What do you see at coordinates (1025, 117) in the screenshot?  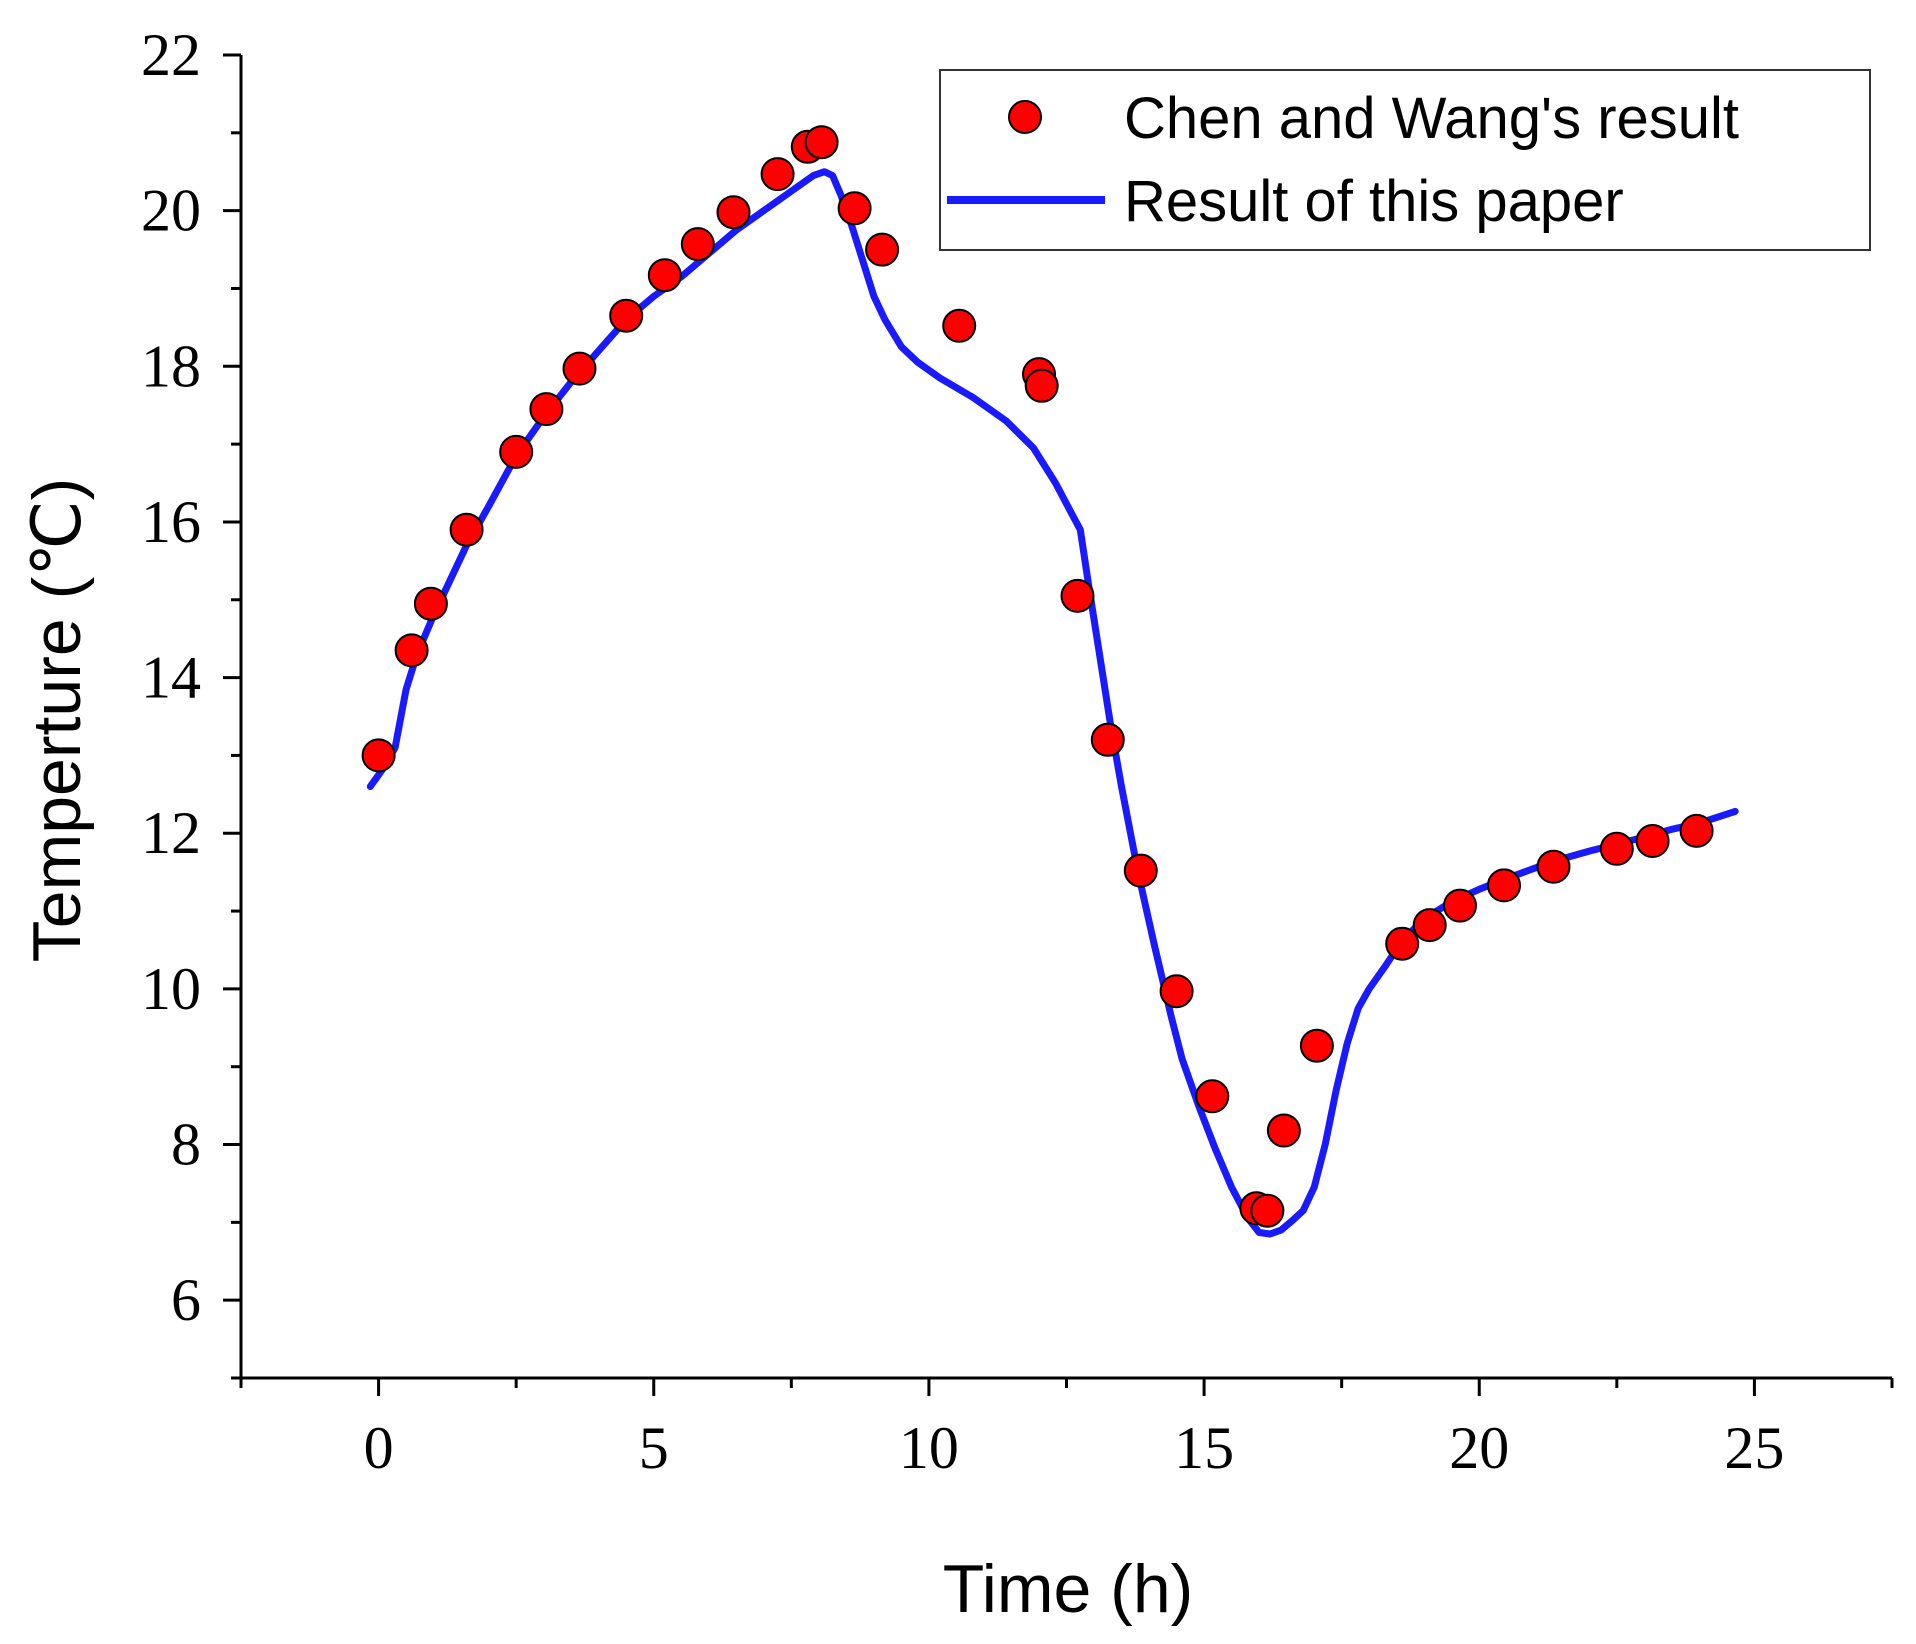 I see `legend-marker-scatter` at bounding box center [1025, 117].